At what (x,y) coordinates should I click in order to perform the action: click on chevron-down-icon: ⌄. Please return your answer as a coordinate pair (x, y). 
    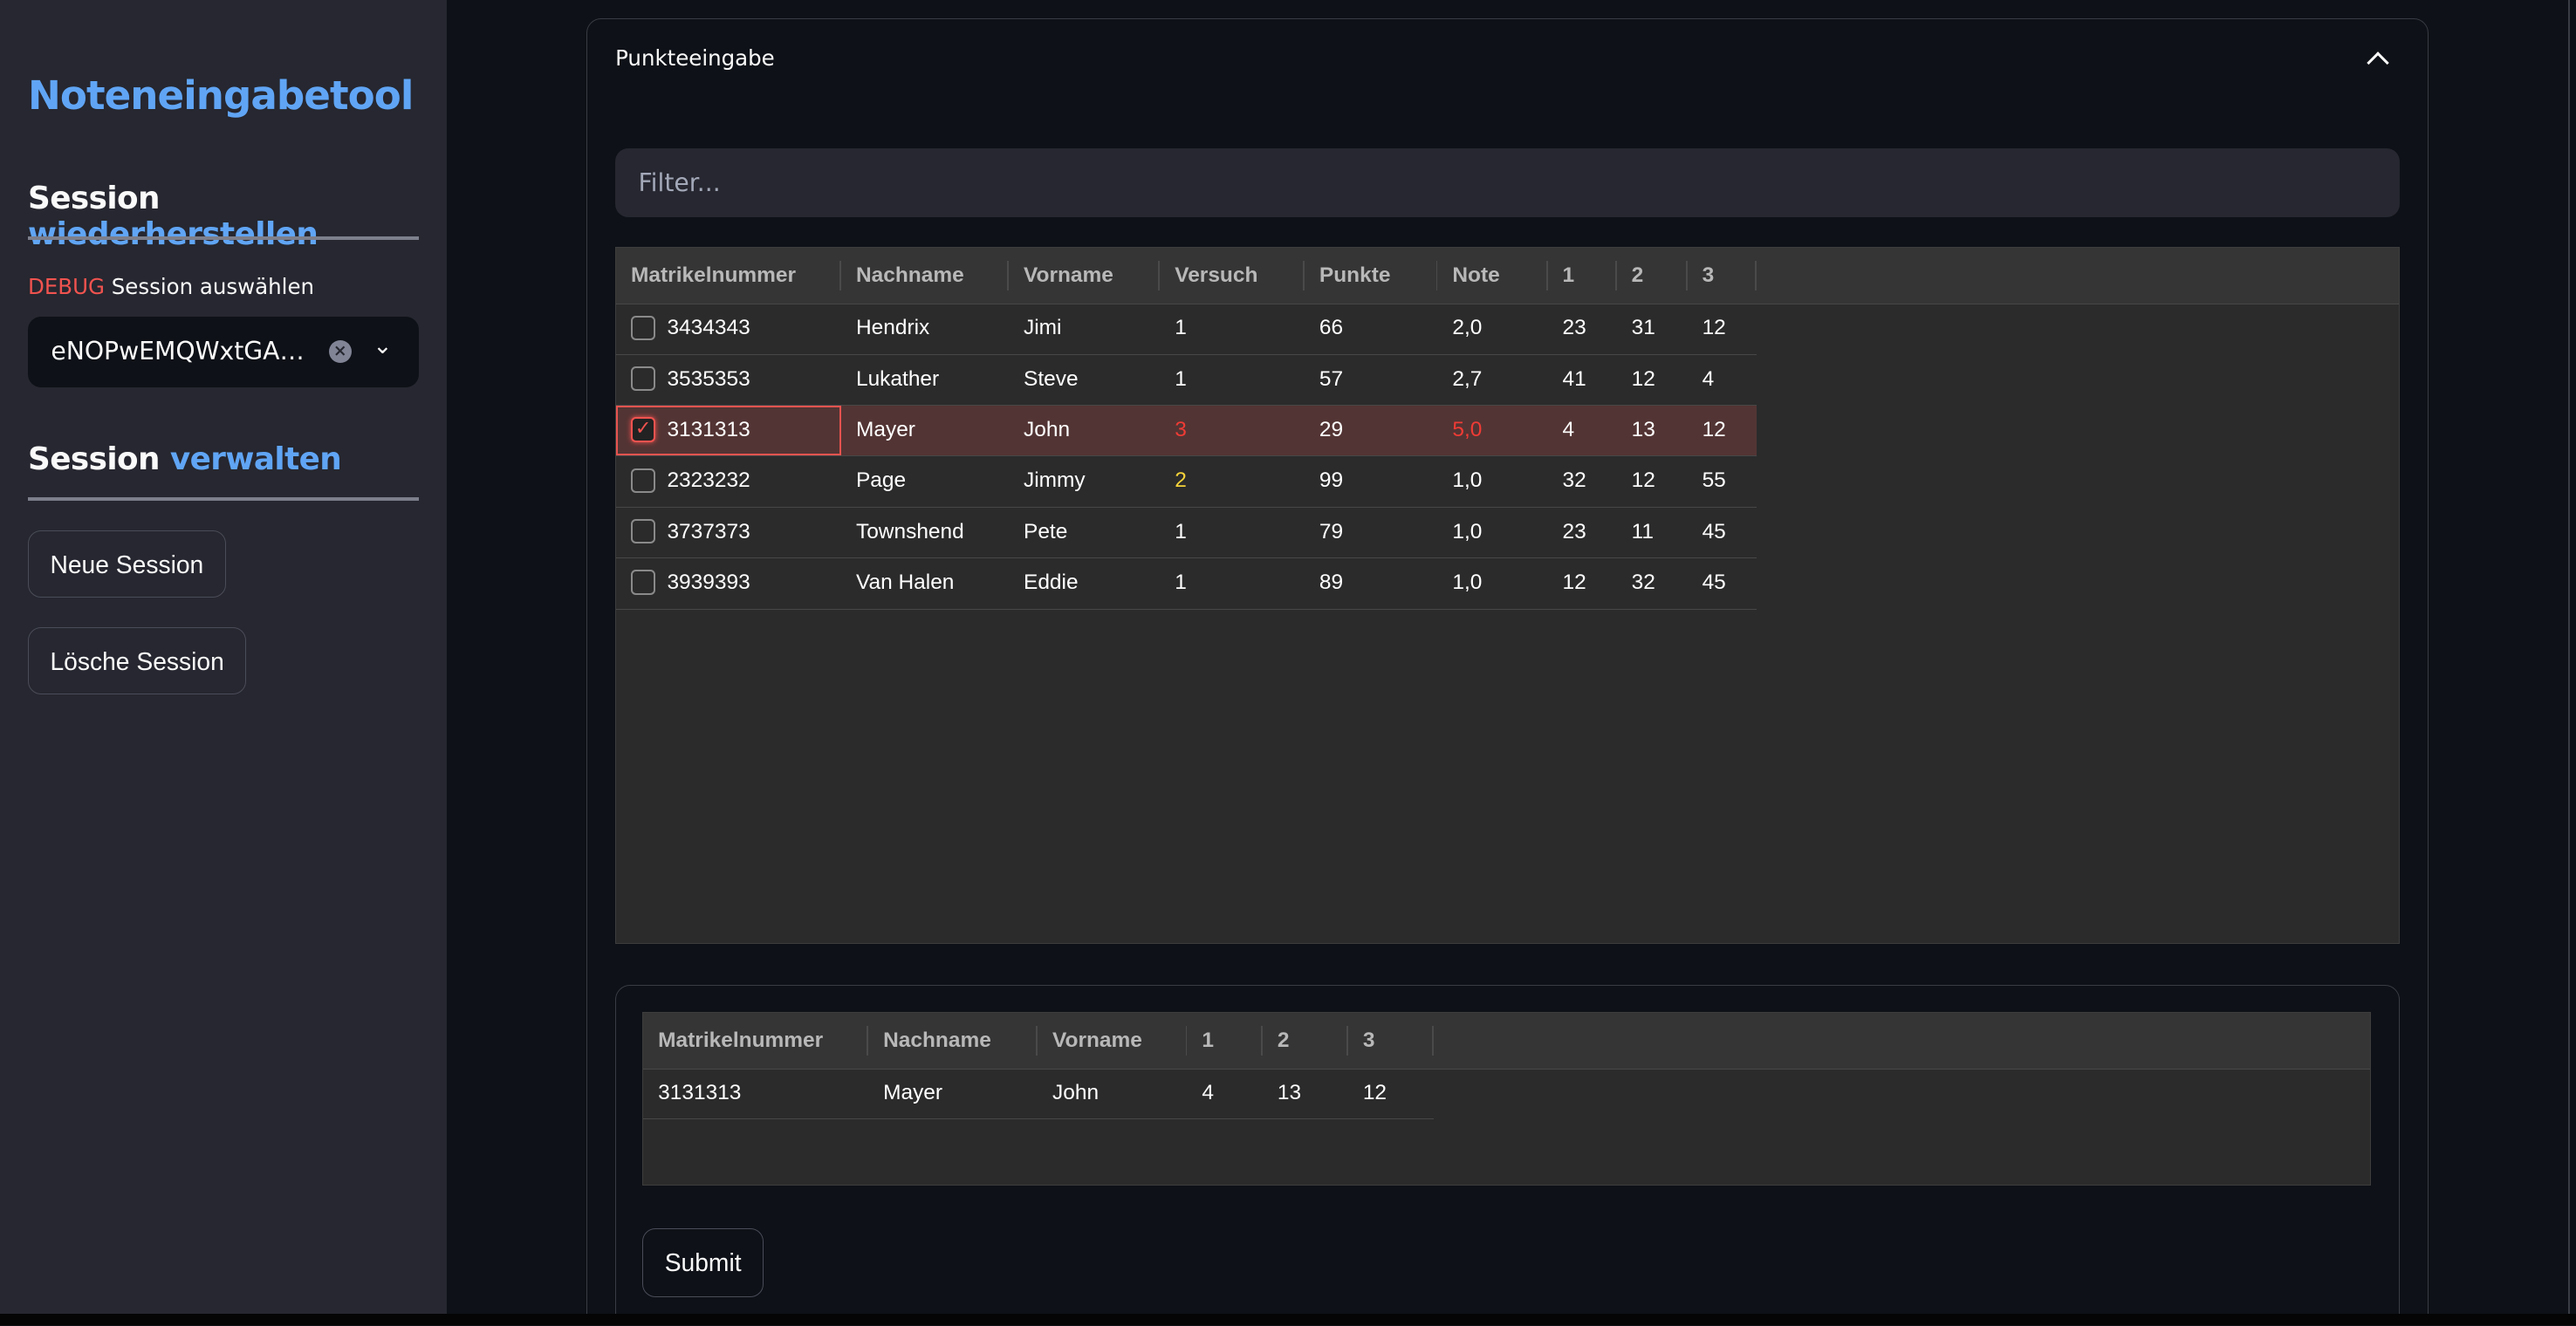
    Looking at the image, I should click on (383, 346).